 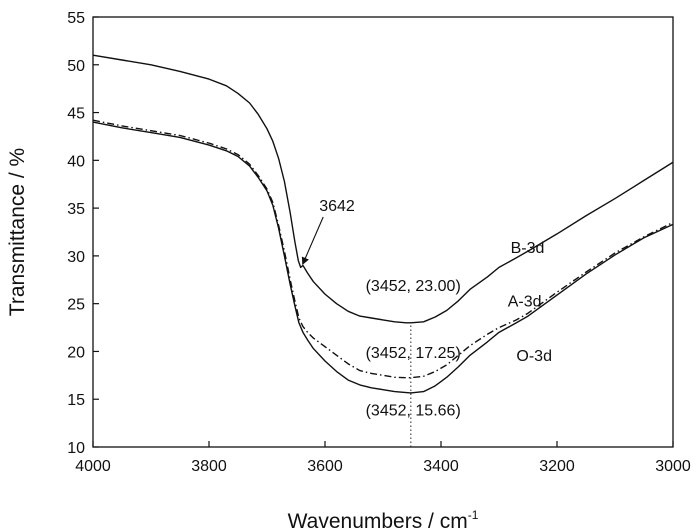 What do you see at coordinates (76, 161) in the screenshot?
I see `y-tick-label-6: 40` at bounding box center [76, 161].